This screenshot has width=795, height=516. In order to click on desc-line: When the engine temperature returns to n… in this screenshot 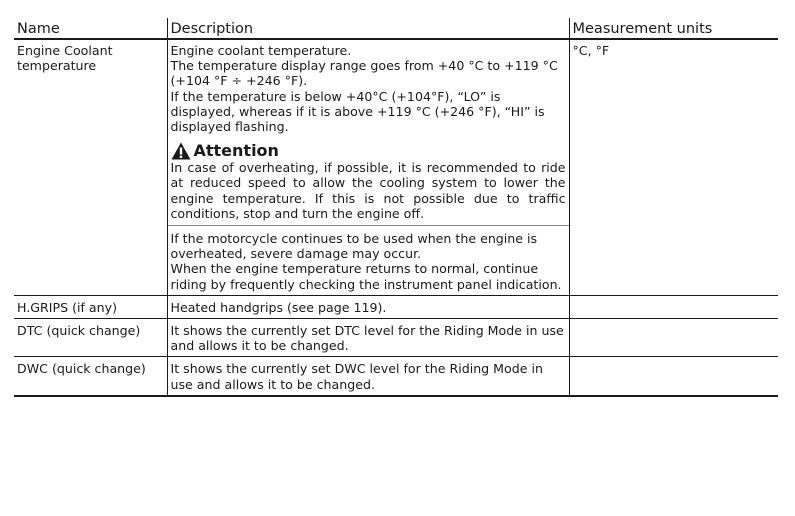, I will do `click(366, 276)`.